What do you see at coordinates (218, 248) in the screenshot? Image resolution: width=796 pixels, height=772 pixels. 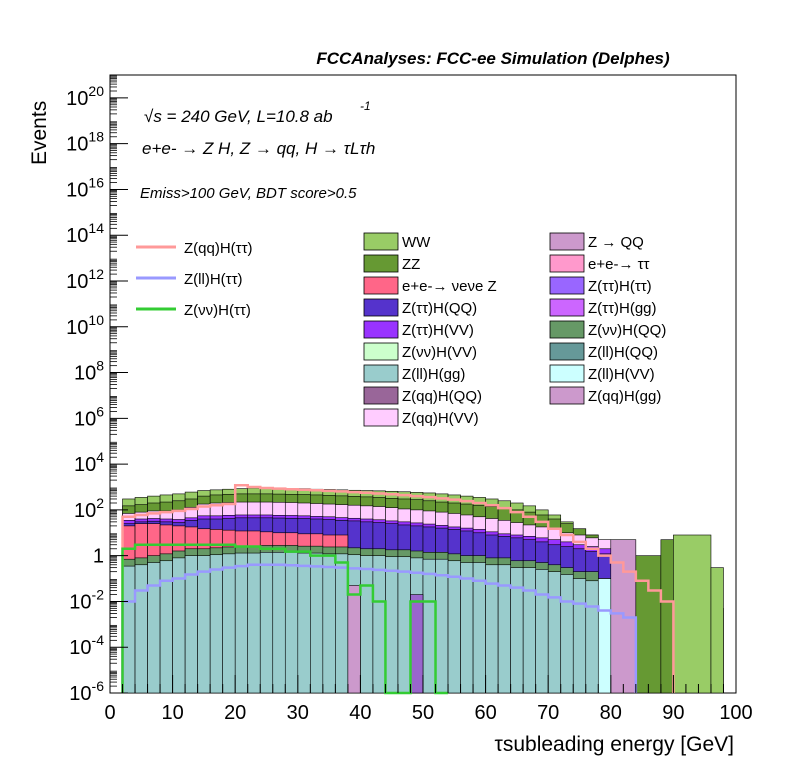 I see `legend-signal-label: Z(qq)H(ττ)` at bounding box center [218, 248].